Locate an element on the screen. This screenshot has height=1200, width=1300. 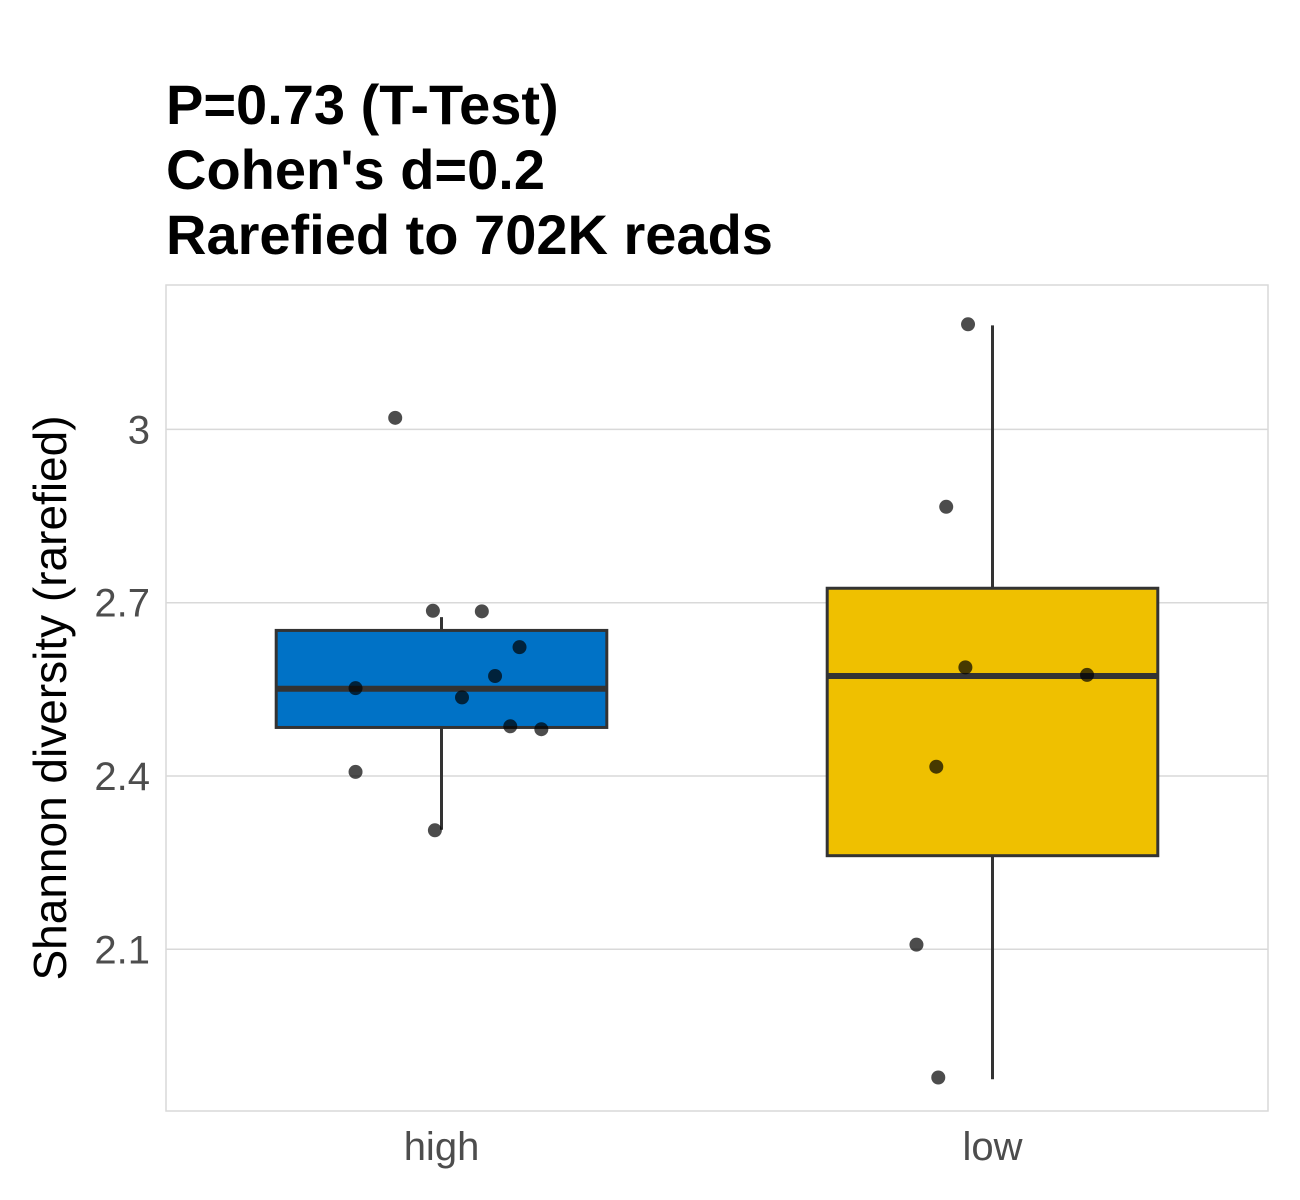
box-high is located at coordinates (441, 723).